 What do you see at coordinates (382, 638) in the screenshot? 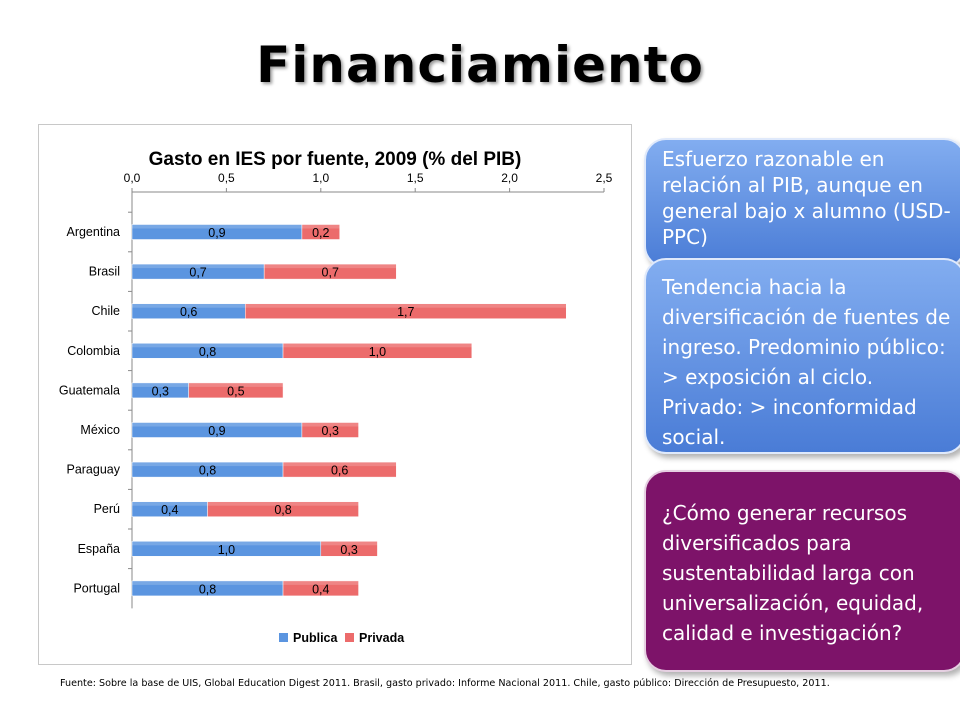
I see `legend-label: Privada` at bounding box center [382, 638].